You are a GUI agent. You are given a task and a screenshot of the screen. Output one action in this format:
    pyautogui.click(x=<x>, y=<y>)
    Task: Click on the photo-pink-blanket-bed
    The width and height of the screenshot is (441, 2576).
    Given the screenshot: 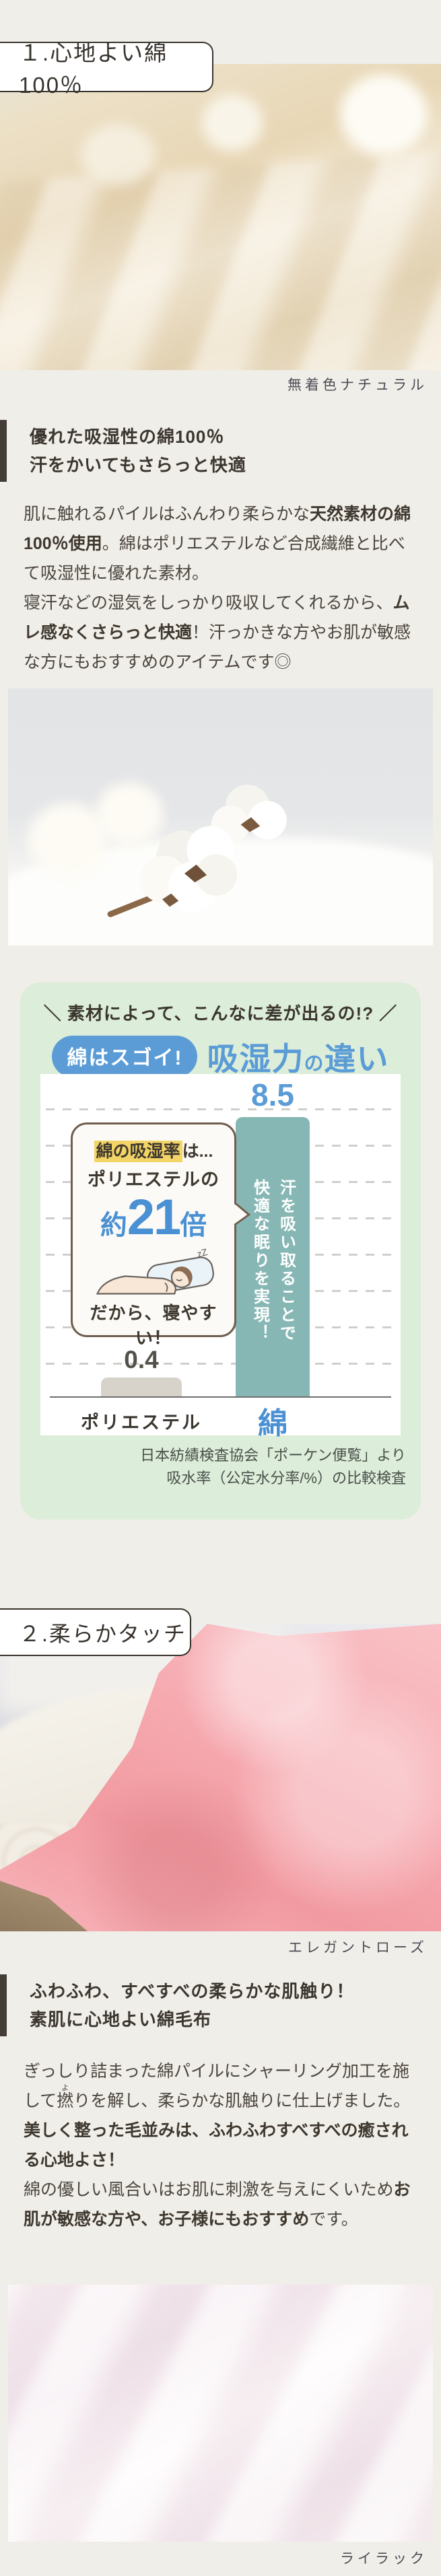 What is the action you would take?
    pyautogui.click(x=220, y=1777)
    